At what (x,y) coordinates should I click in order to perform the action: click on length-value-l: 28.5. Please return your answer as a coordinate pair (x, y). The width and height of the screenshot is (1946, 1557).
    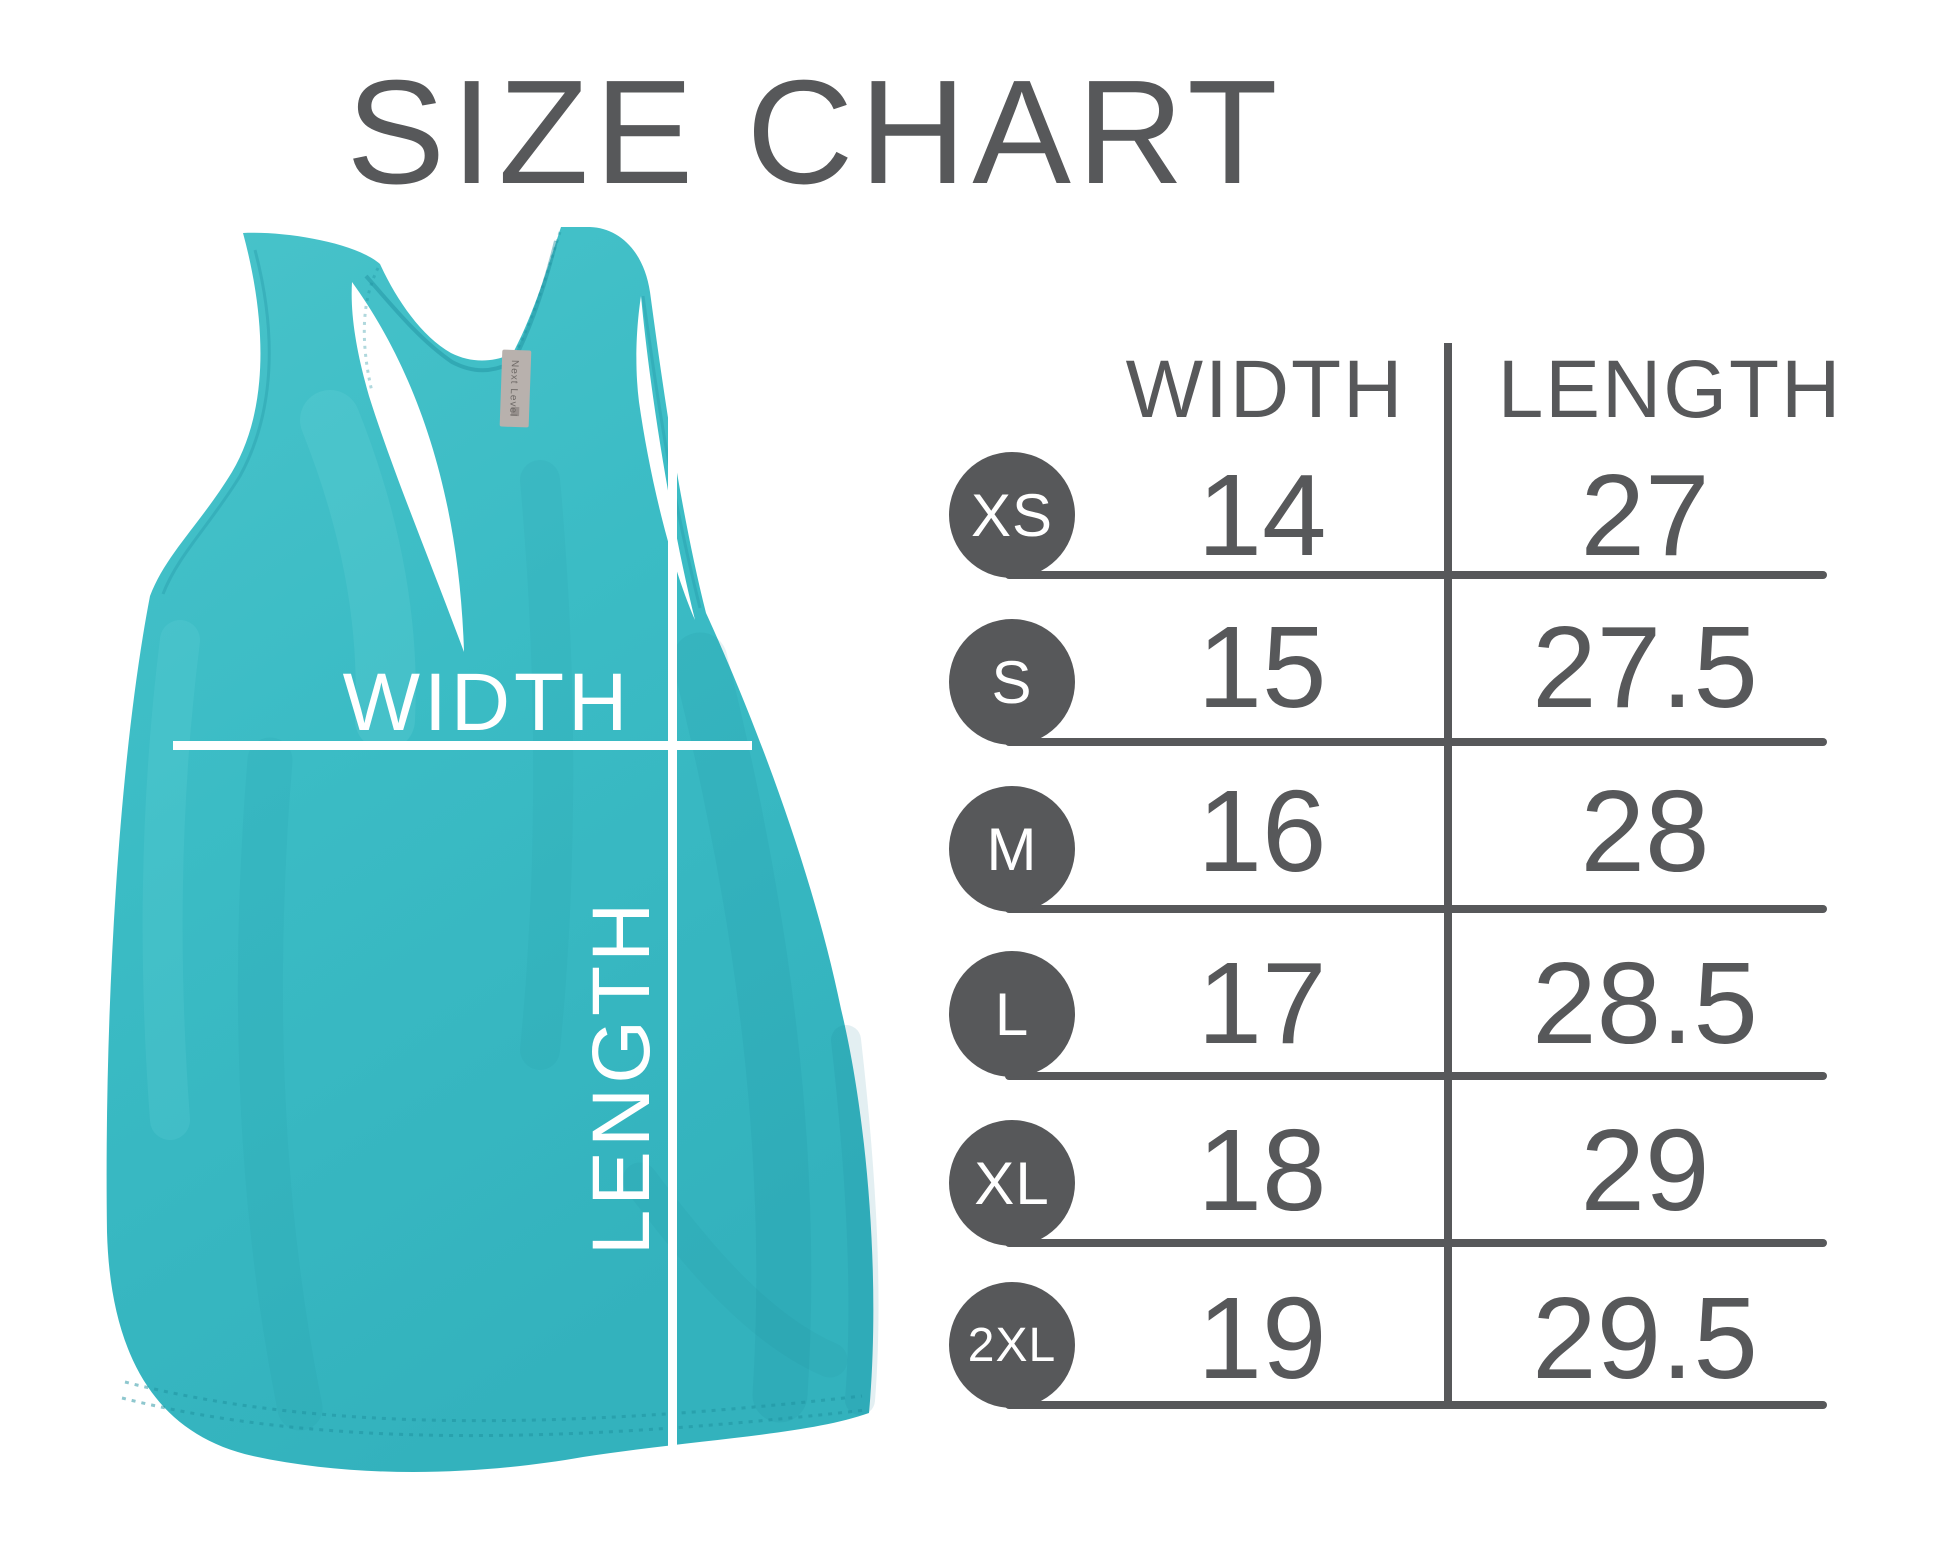
    Looking at the image, I should click on (1645, 1003).